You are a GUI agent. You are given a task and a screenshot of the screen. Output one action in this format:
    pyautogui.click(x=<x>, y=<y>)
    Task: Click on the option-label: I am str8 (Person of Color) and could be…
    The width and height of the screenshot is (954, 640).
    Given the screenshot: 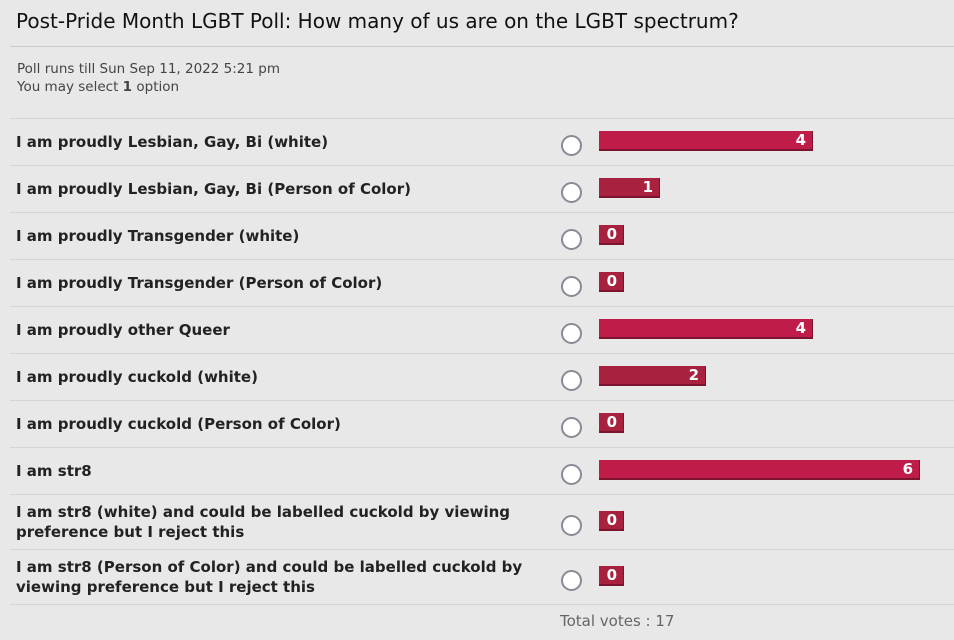 What is the action you would take?
    pyautogui.click(x=269, y=577)
    